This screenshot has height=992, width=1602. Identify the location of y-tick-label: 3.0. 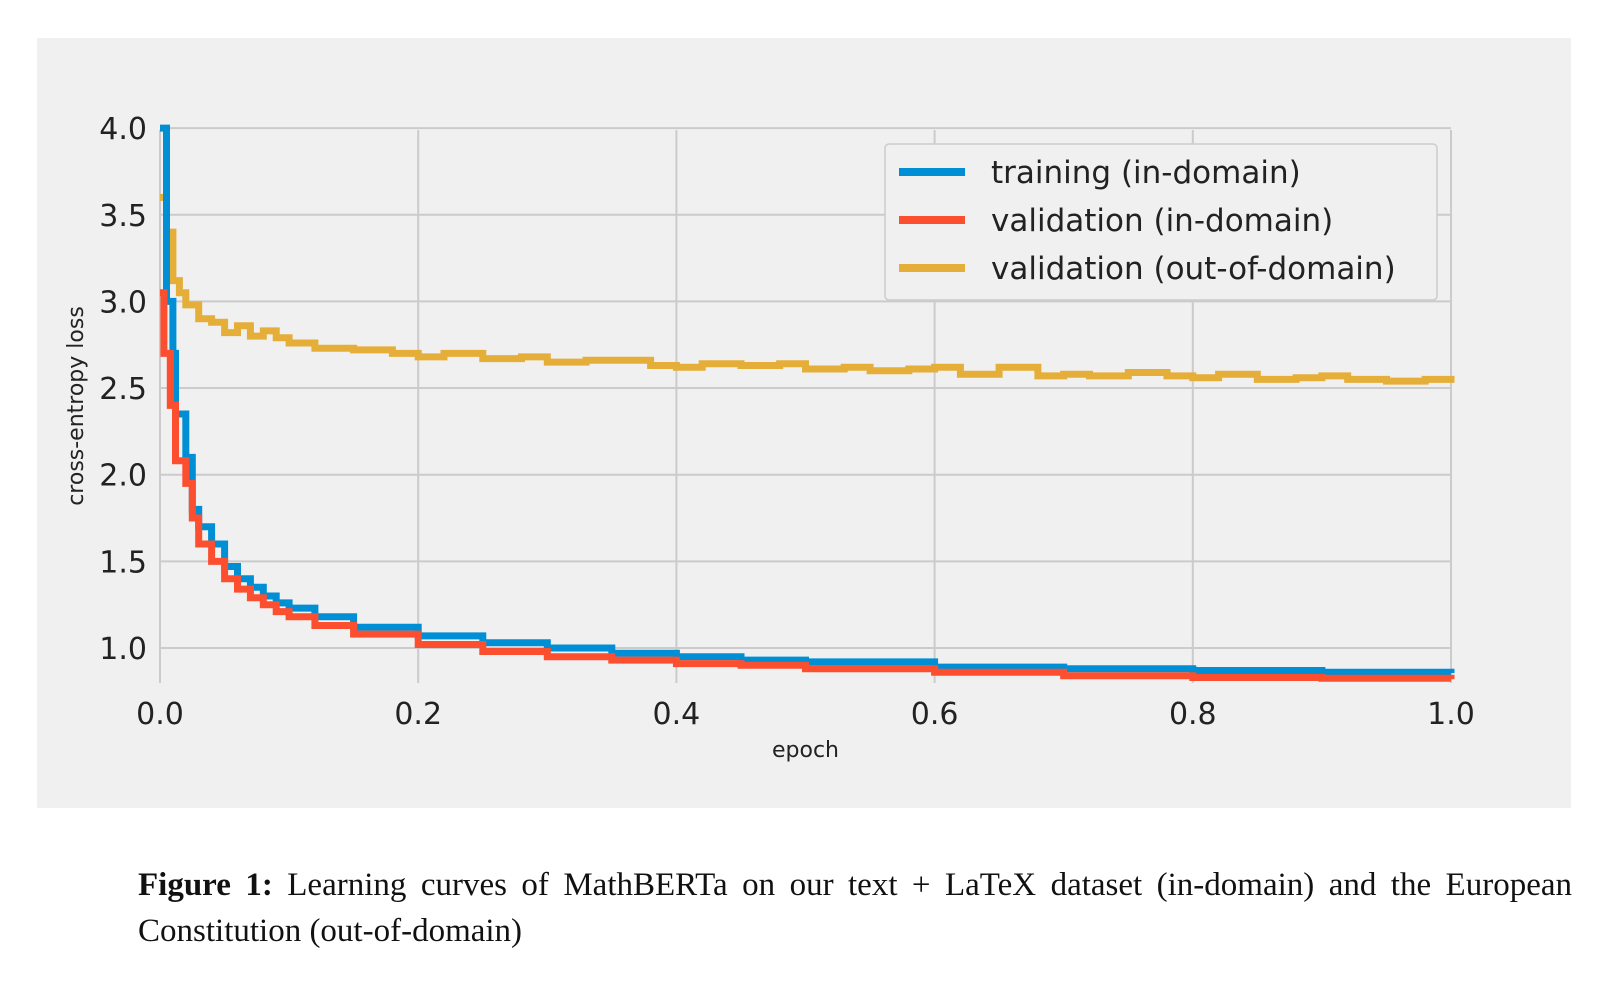
(123, 302).